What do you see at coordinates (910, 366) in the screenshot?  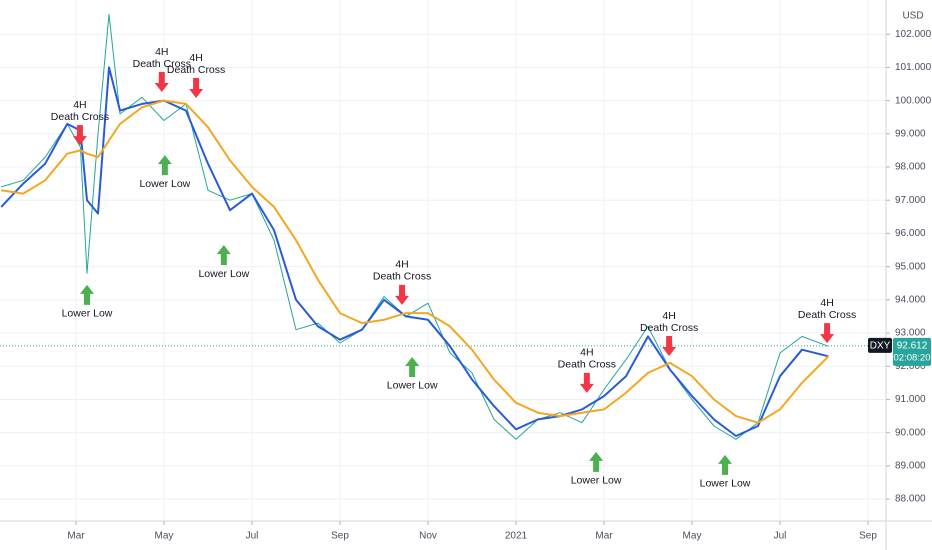 I see `y-tick-label: 92.000` at bounding box center [910, 366].